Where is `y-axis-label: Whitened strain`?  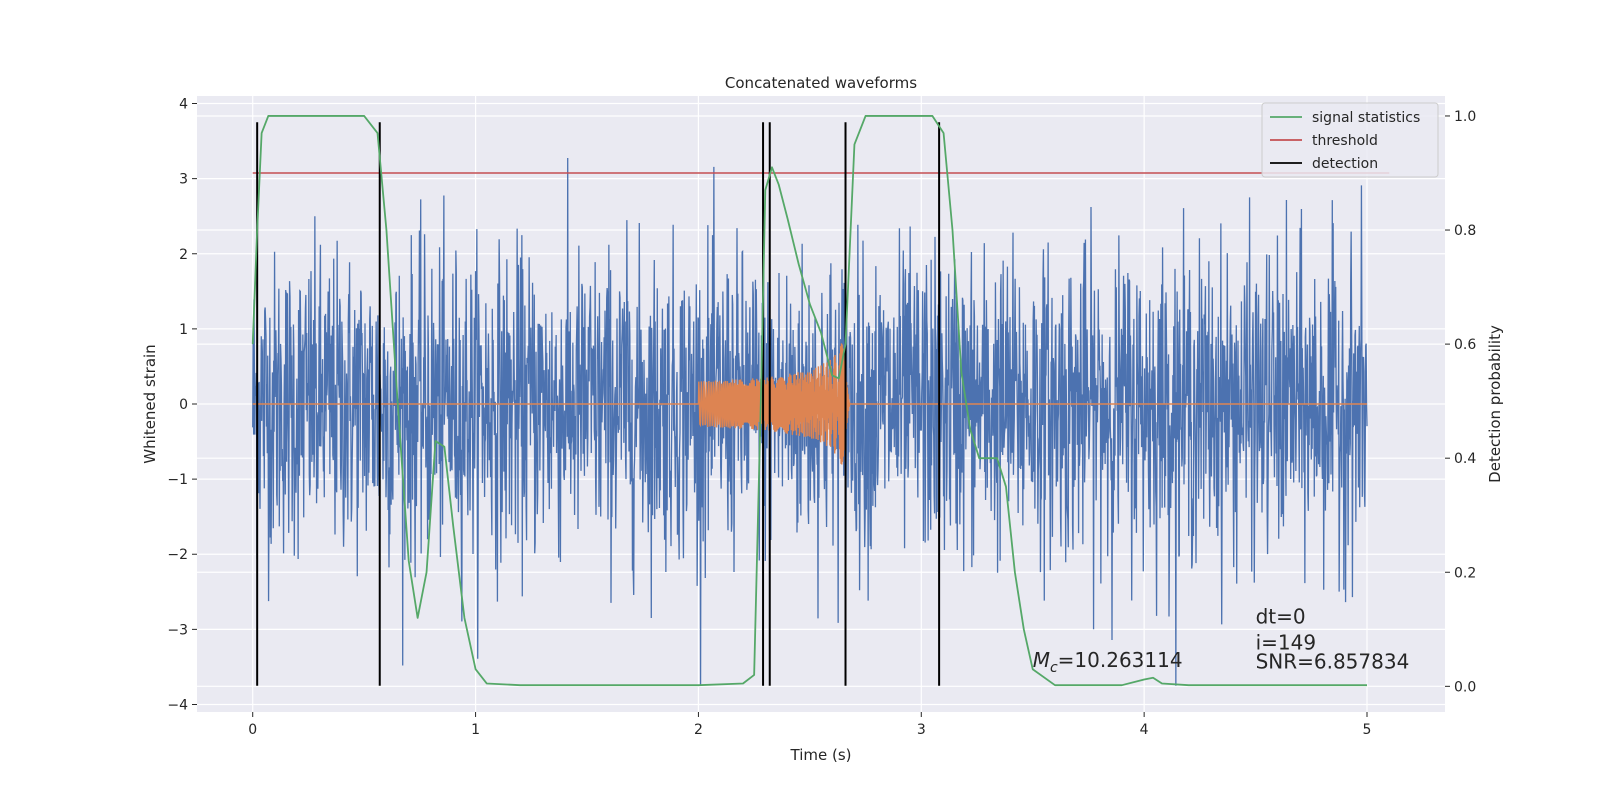 y-axis-label: Whitened strain is located at coordinates (150, 403).